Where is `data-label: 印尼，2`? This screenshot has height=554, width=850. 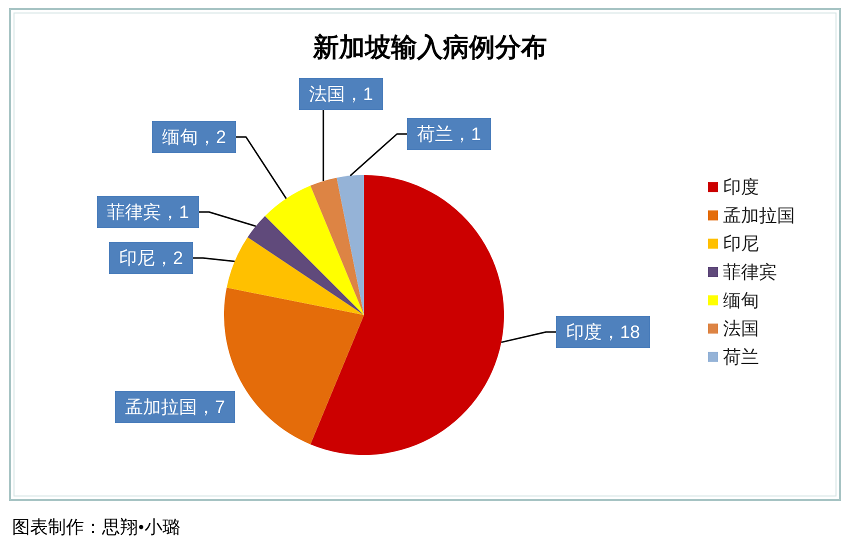 data-label: 印尼，2 is located at coordinates (151, 258).